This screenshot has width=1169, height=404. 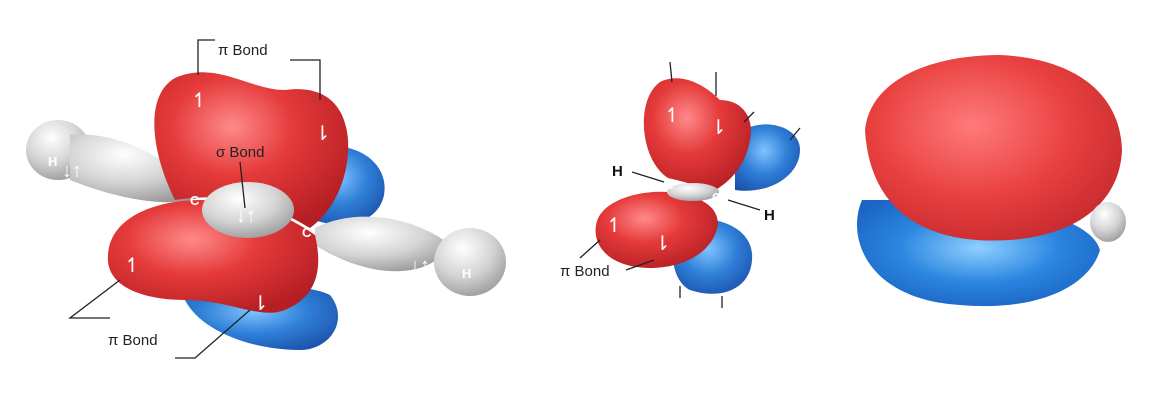 What do you see at coordinates (993, 148) in the screenshot?
I see `pi-cloud-red` at bounding box center [993, 148].